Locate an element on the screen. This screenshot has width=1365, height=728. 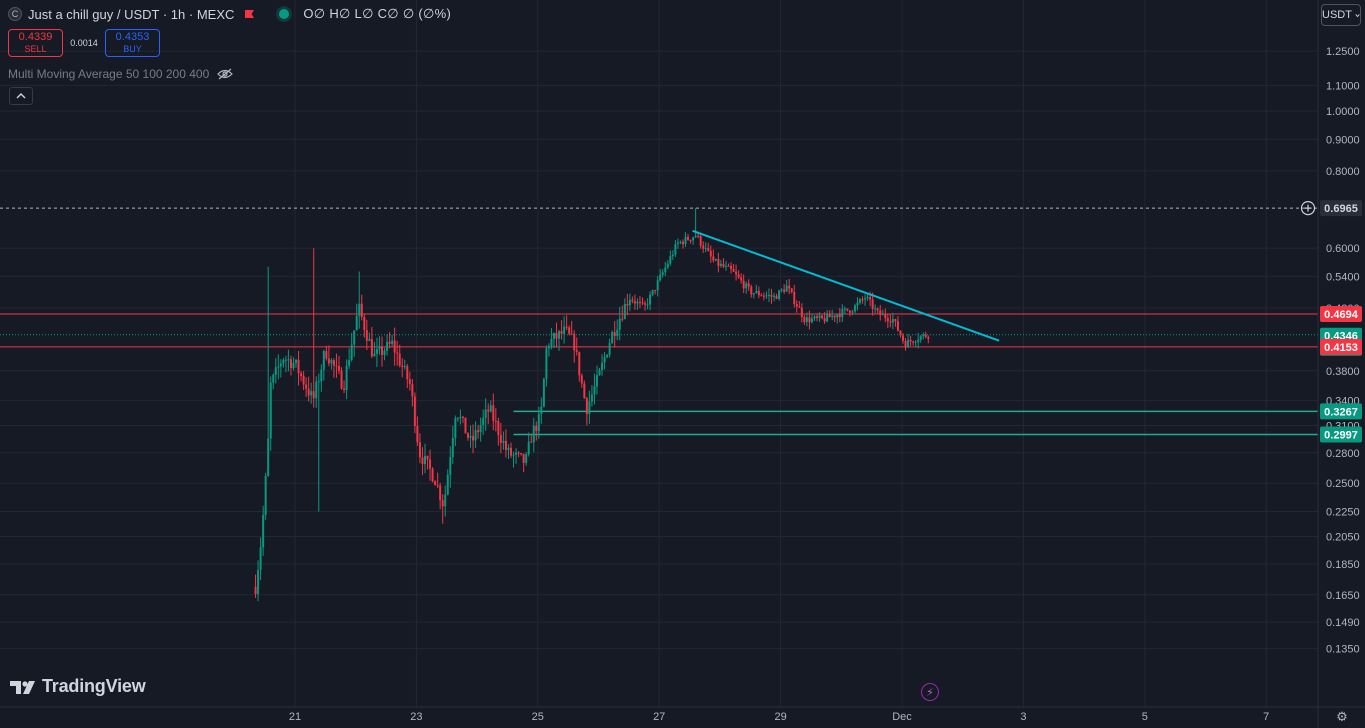
price-tick-label: 0.9000 is located at coordinates (1343, 140).